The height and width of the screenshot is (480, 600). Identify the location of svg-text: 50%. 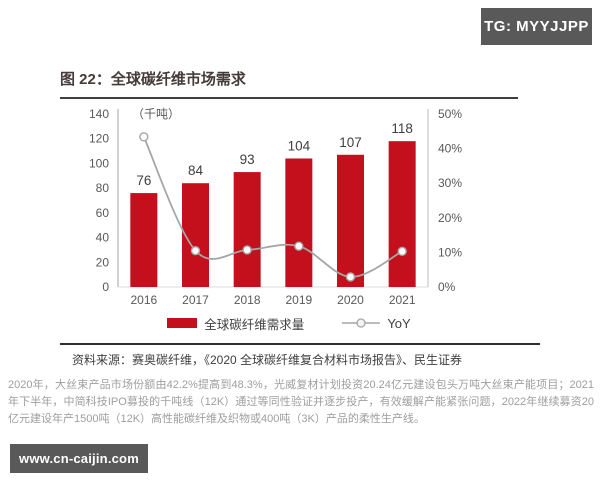
(450, 114).